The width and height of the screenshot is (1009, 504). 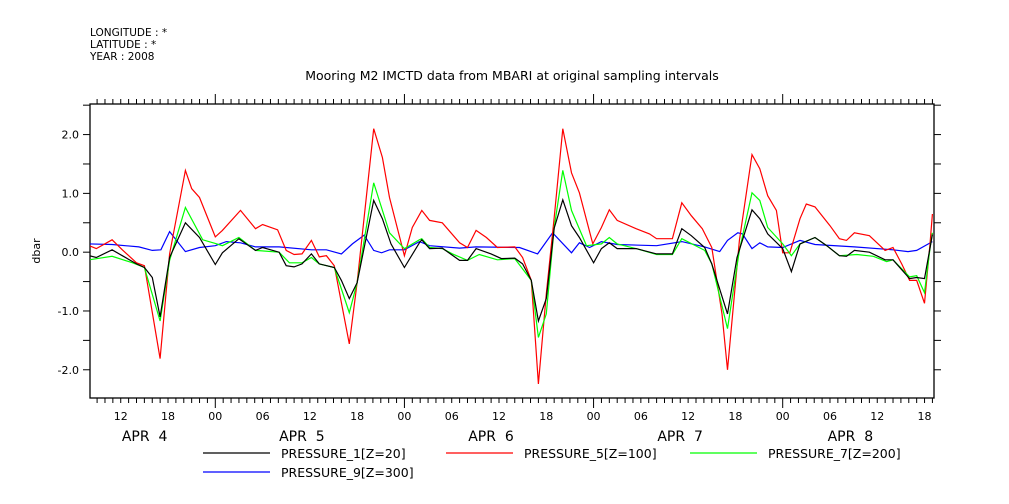 I want to click on x-day-label: APR 4, so click(x=145, y=437).